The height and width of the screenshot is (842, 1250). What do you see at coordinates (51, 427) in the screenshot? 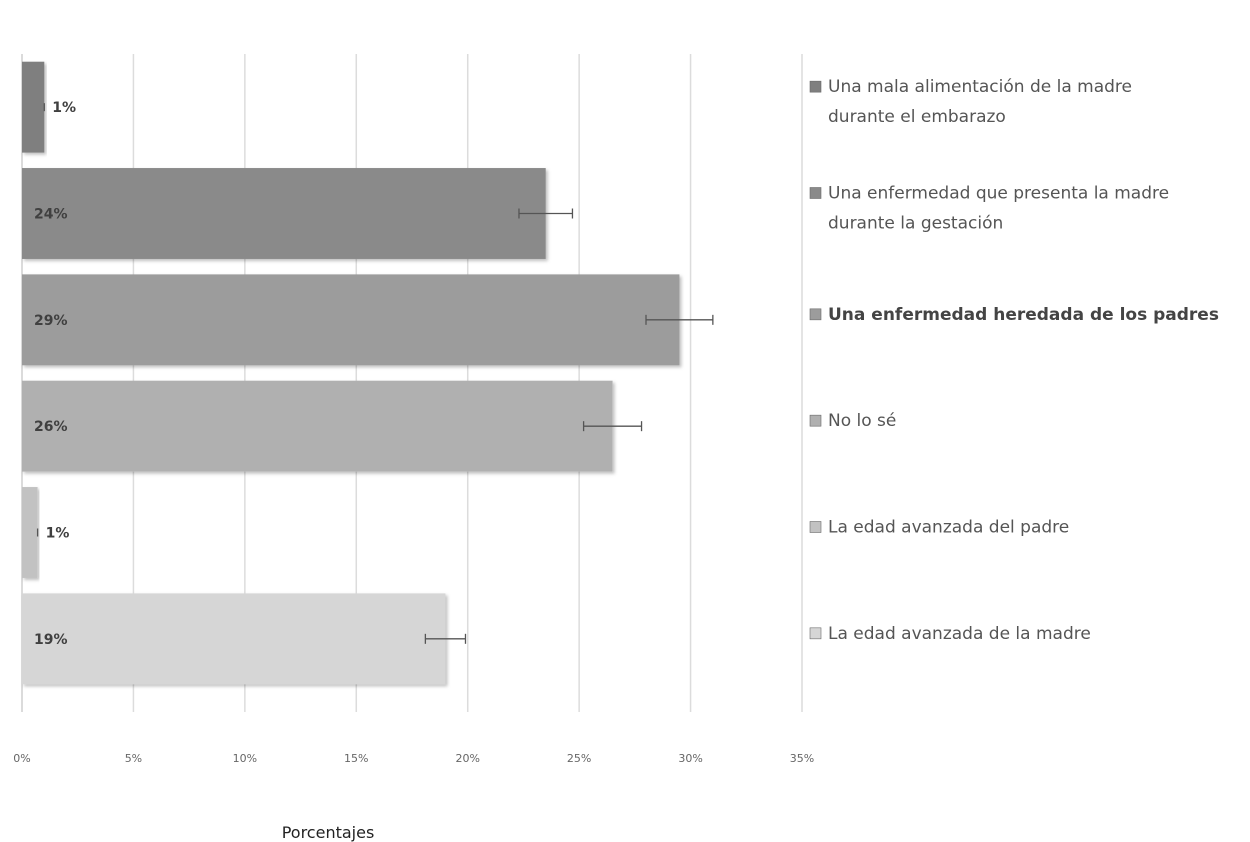
I see `data-label: 26%` at bounding box center [51, 427].